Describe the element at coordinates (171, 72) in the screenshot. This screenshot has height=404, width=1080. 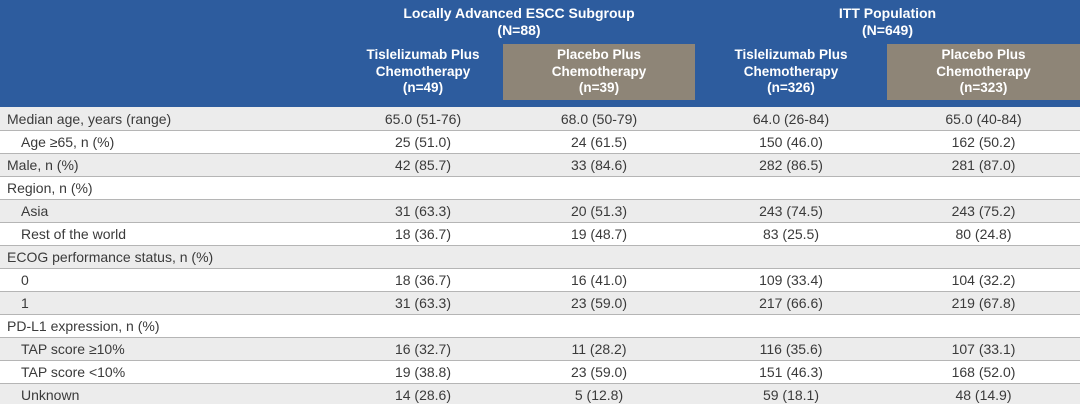
I see `arm-spacer-cell` at that location.